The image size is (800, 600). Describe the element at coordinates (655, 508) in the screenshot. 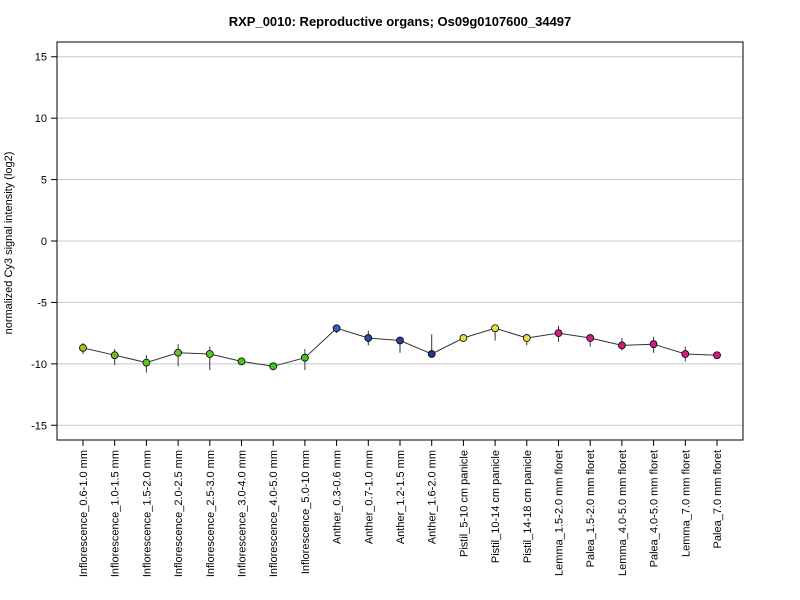

I see `x-tick-label: Palea_4.0-5.0 mm floret` at that location.